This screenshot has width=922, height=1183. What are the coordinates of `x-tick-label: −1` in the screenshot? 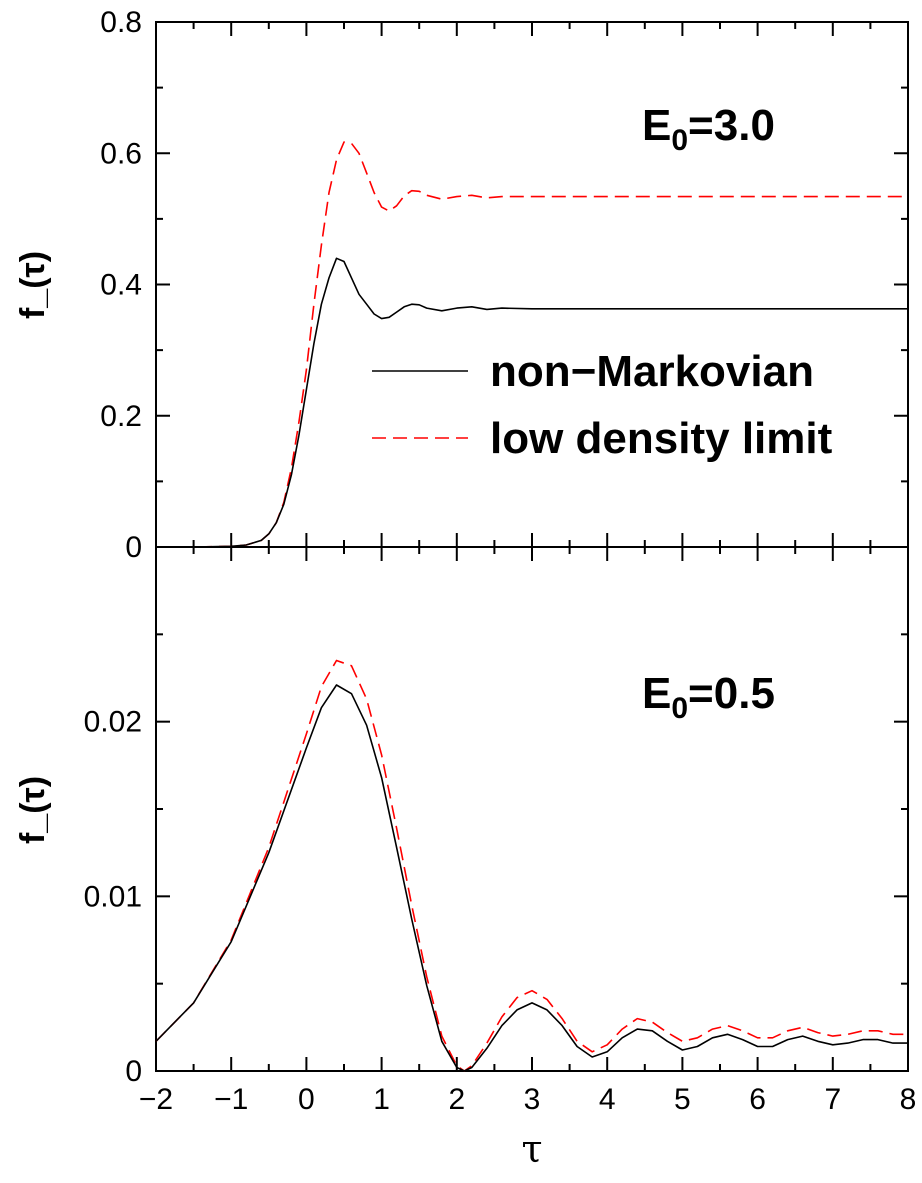 It's located at (231, 1099).